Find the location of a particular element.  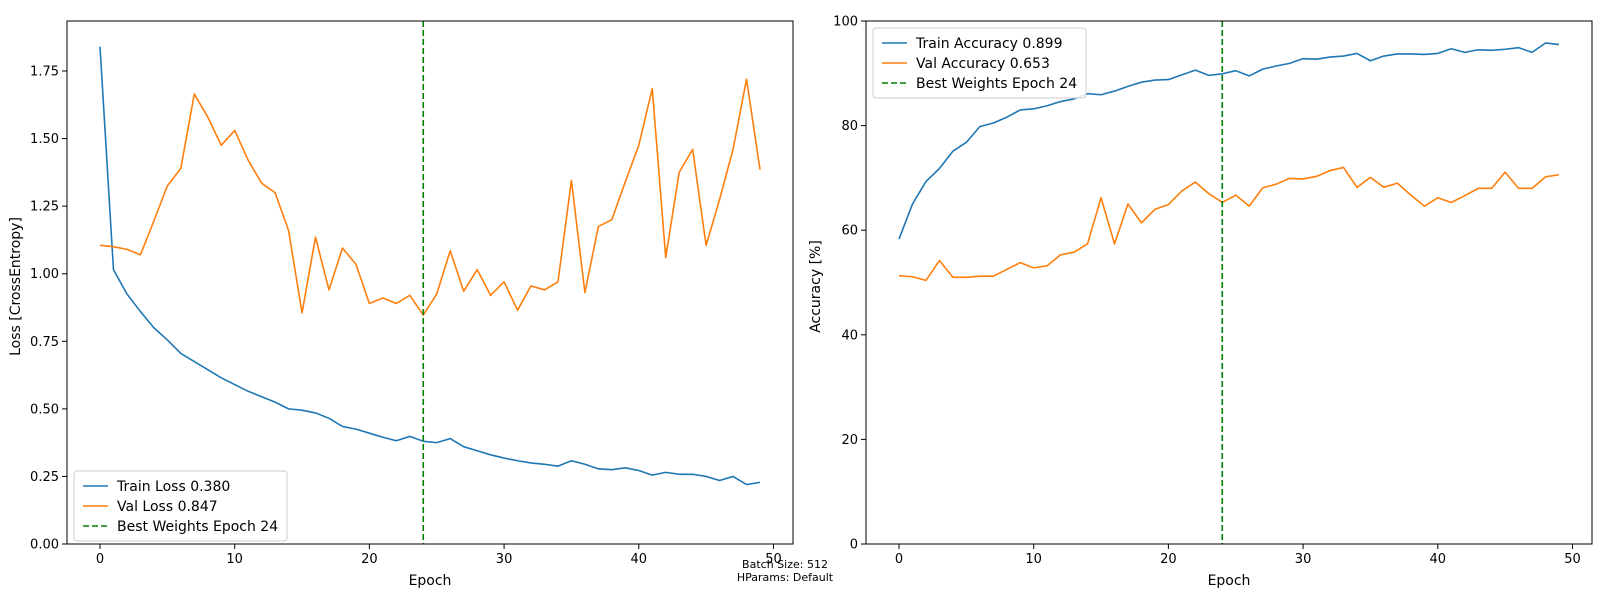

y-tick-label: 60 is located at coordinates (849, 231).